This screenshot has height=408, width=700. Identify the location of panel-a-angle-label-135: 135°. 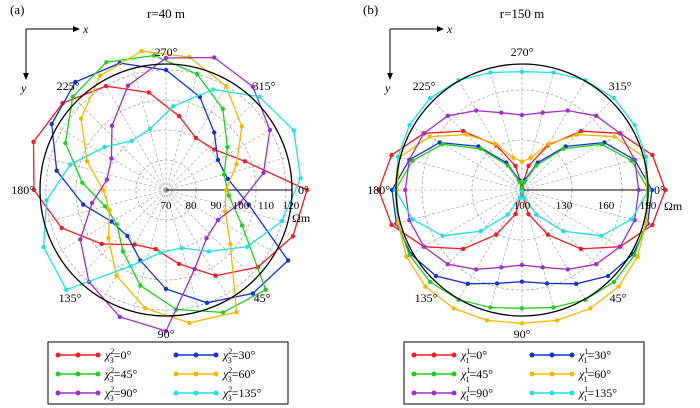
(70, 298).